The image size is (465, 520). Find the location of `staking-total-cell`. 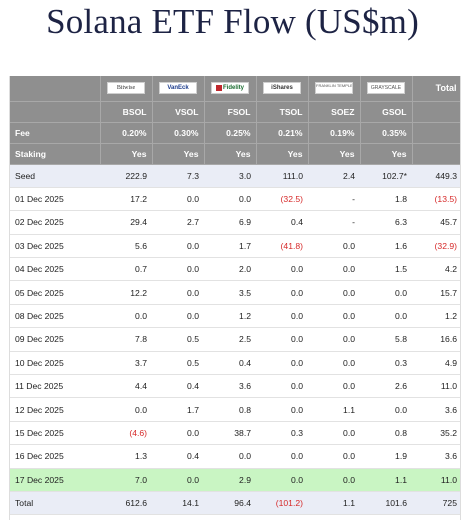

staking-total-cell is located at coordinates (436, 154).